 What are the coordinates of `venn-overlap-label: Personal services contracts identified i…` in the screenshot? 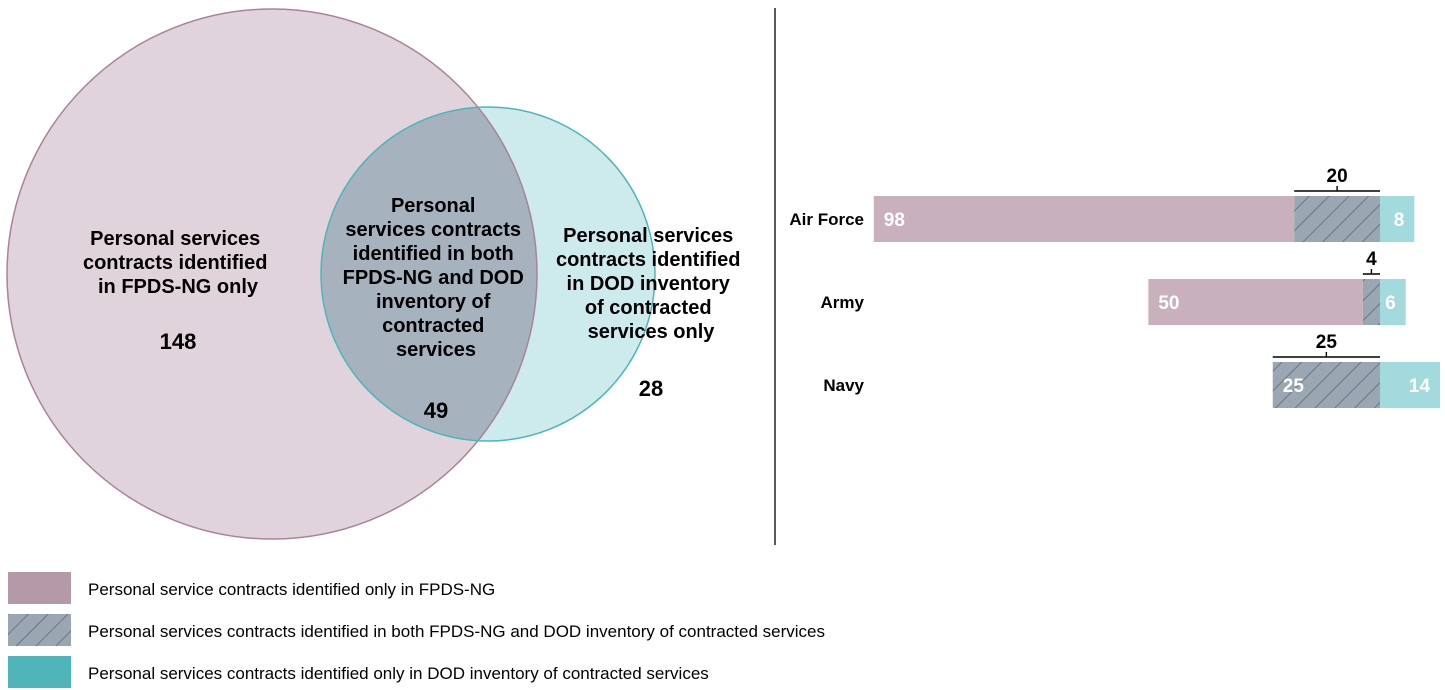 It's located at (436, 278).